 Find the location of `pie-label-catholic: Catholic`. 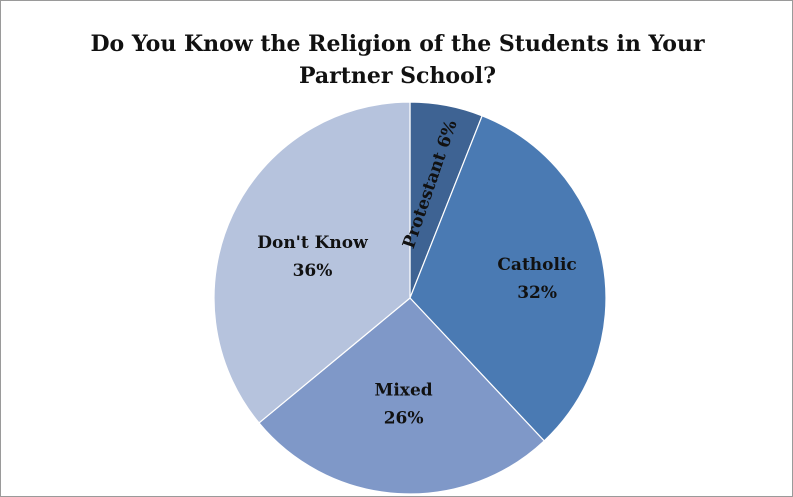

pie-label-catholic: Catholic is located at coordinates (536, 265).